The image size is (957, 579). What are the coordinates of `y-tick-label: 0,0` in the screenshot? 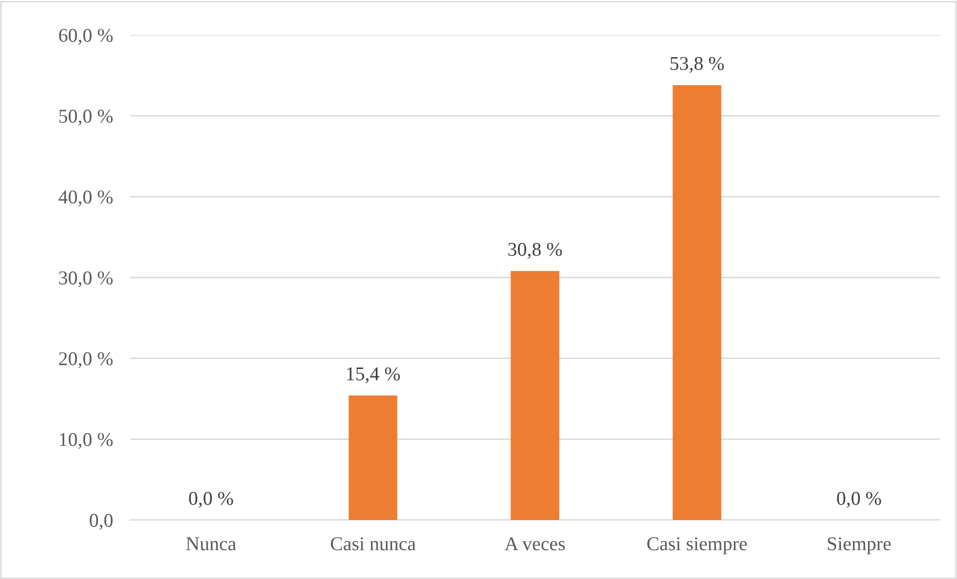 It's located at (101, 522).